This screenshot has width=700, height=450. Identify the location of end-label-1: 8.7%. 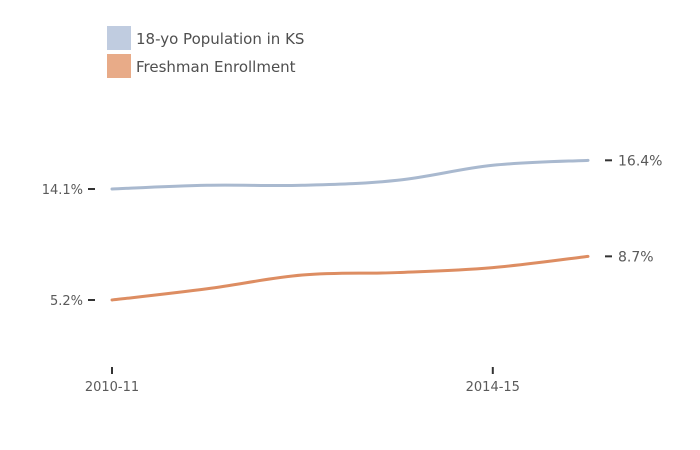
(636, 257).